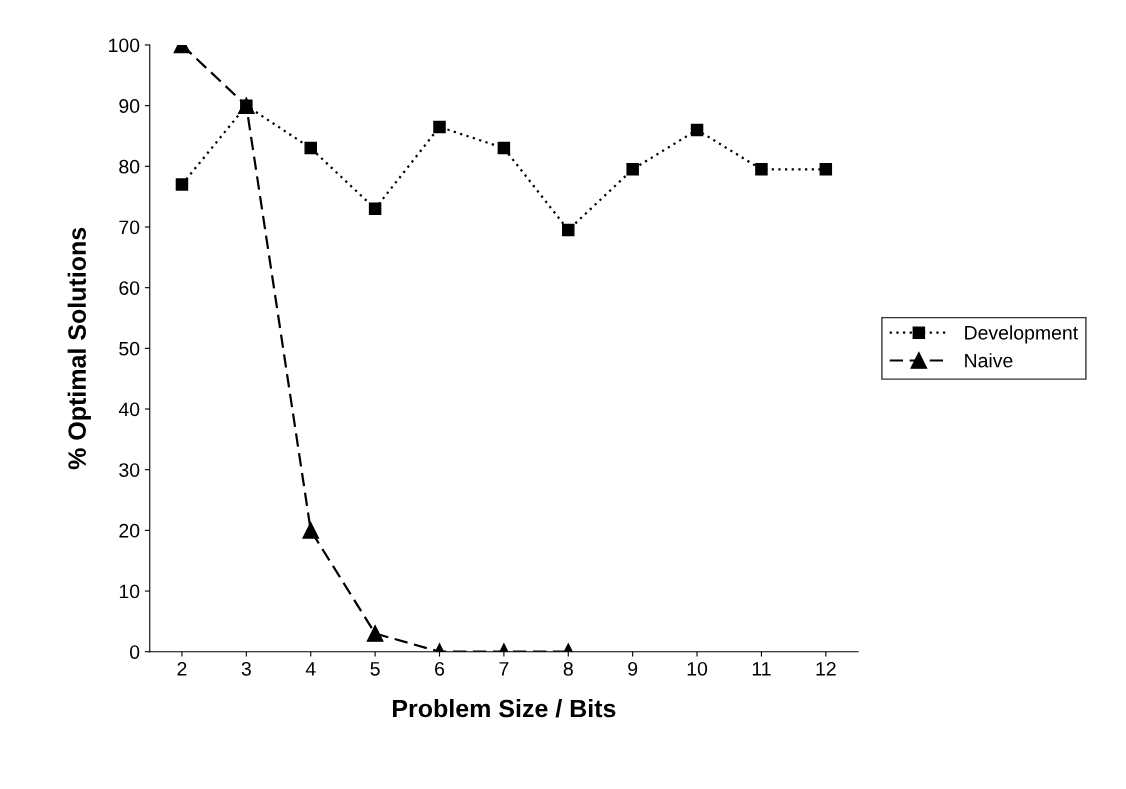 The width and height of the screenshot is (1126, 789). Describe the element at coordinates (129, 409) in the screenshot. I see `y-tick-label: 40` at that location.